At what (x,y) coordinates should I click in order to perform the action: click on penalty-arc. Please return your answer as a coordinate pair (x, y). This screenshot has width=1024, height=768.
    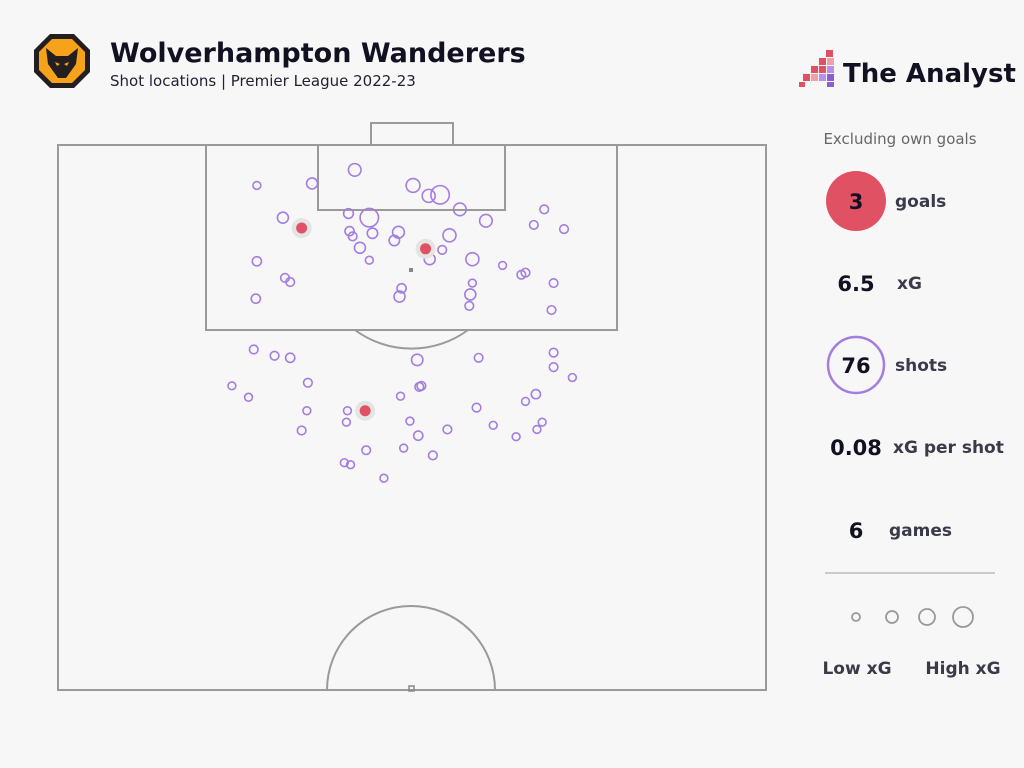
    Looking at the image, I should click on (411, 339).